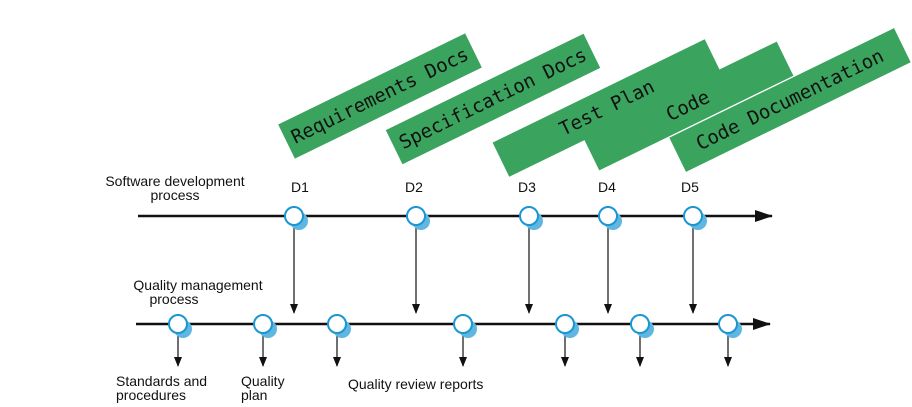 The height and width of the screenshot is (407, 912). I want to click on deliverable-label-d3: D3, so click(527, 187).